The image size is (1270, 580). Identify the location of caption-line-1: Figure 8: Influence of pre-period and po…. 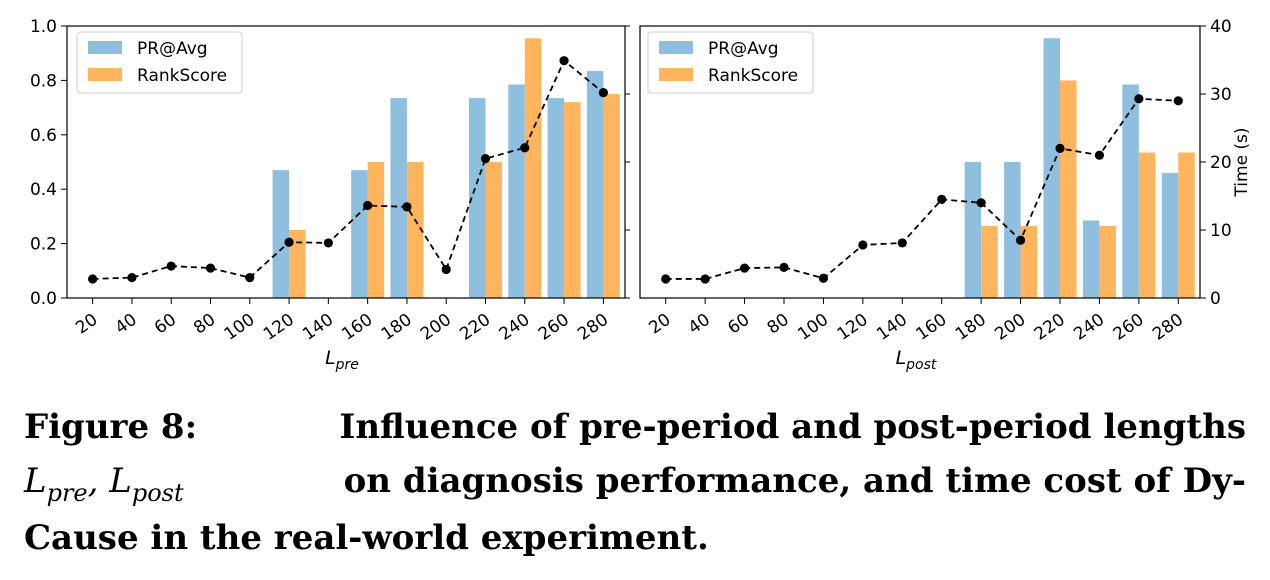
(635, 427).